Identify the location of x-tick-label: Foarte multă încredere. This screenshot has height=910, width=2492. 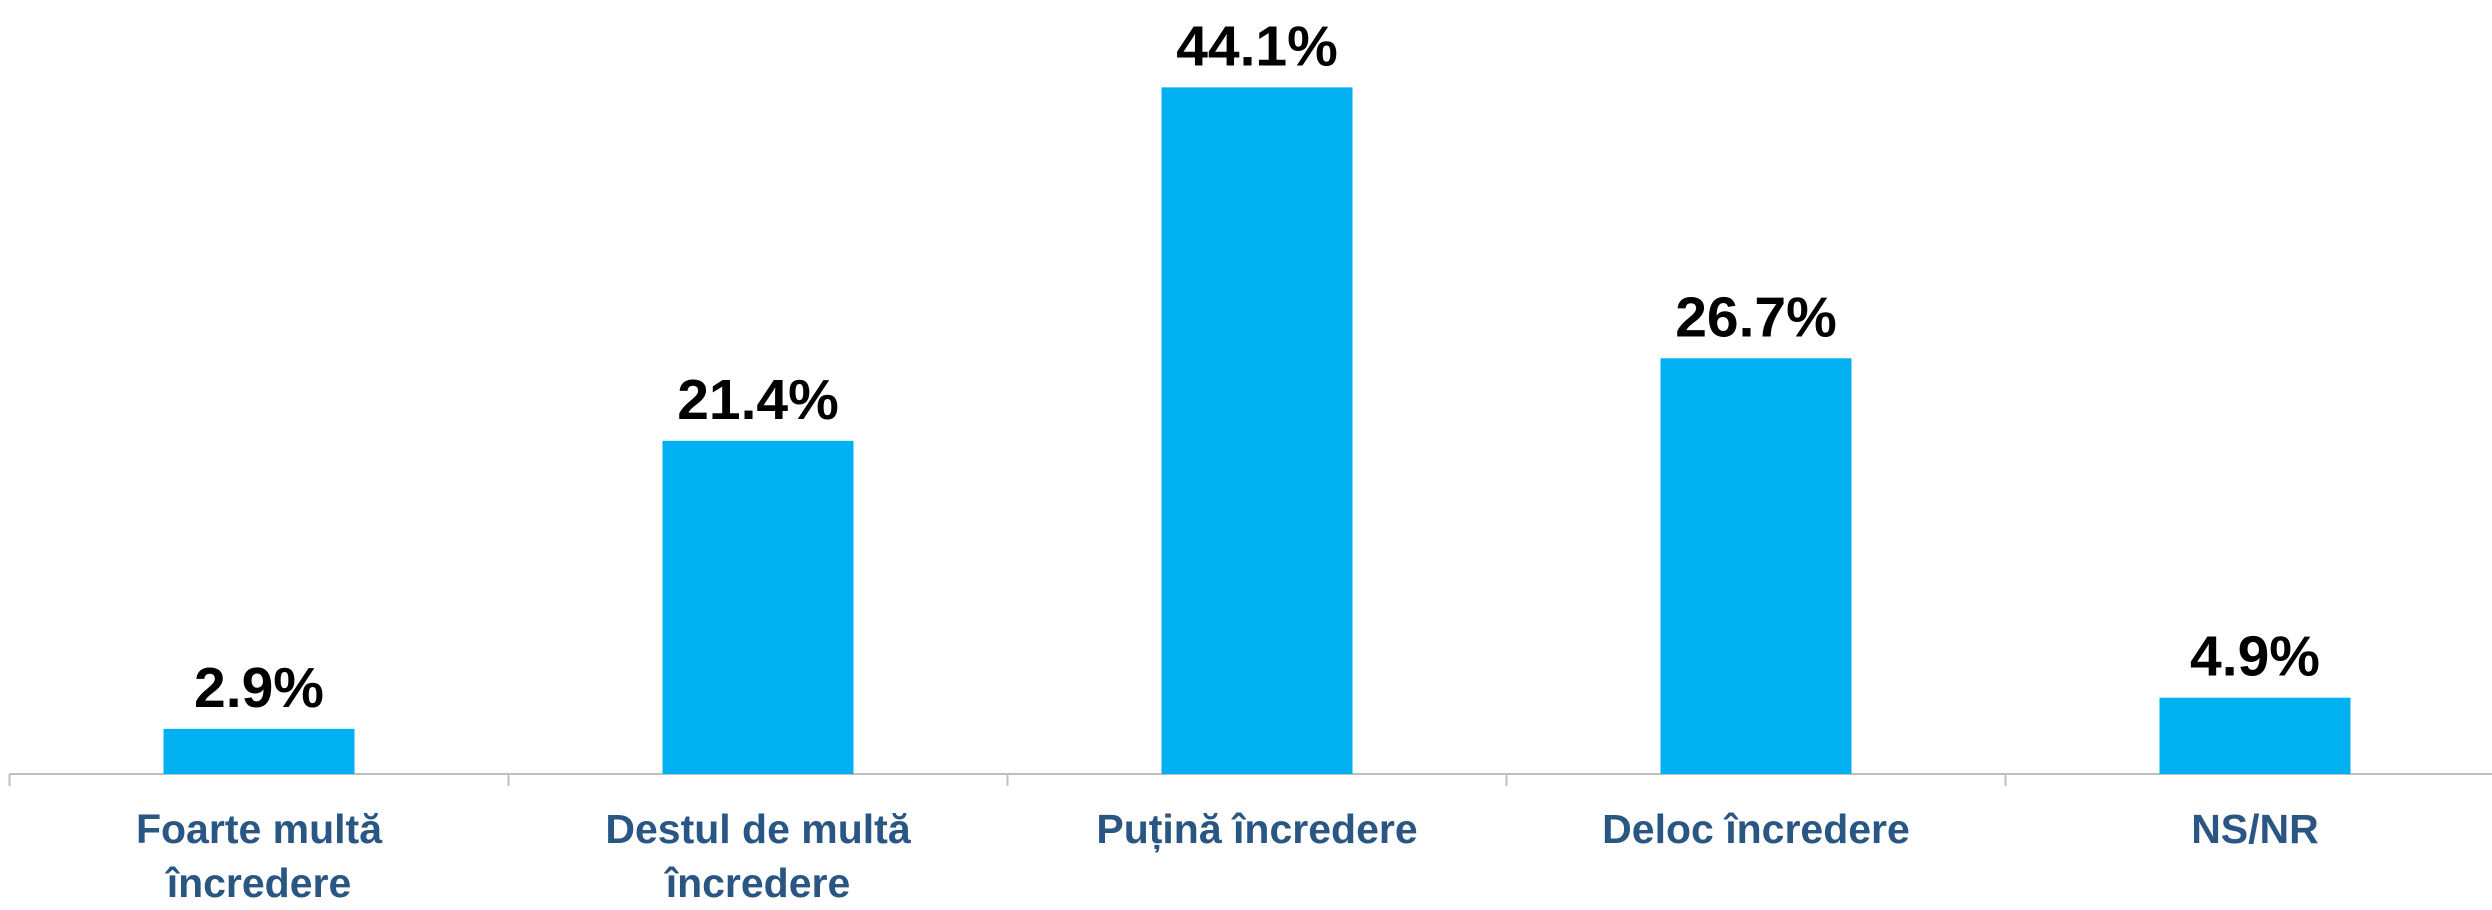
(259, 856).